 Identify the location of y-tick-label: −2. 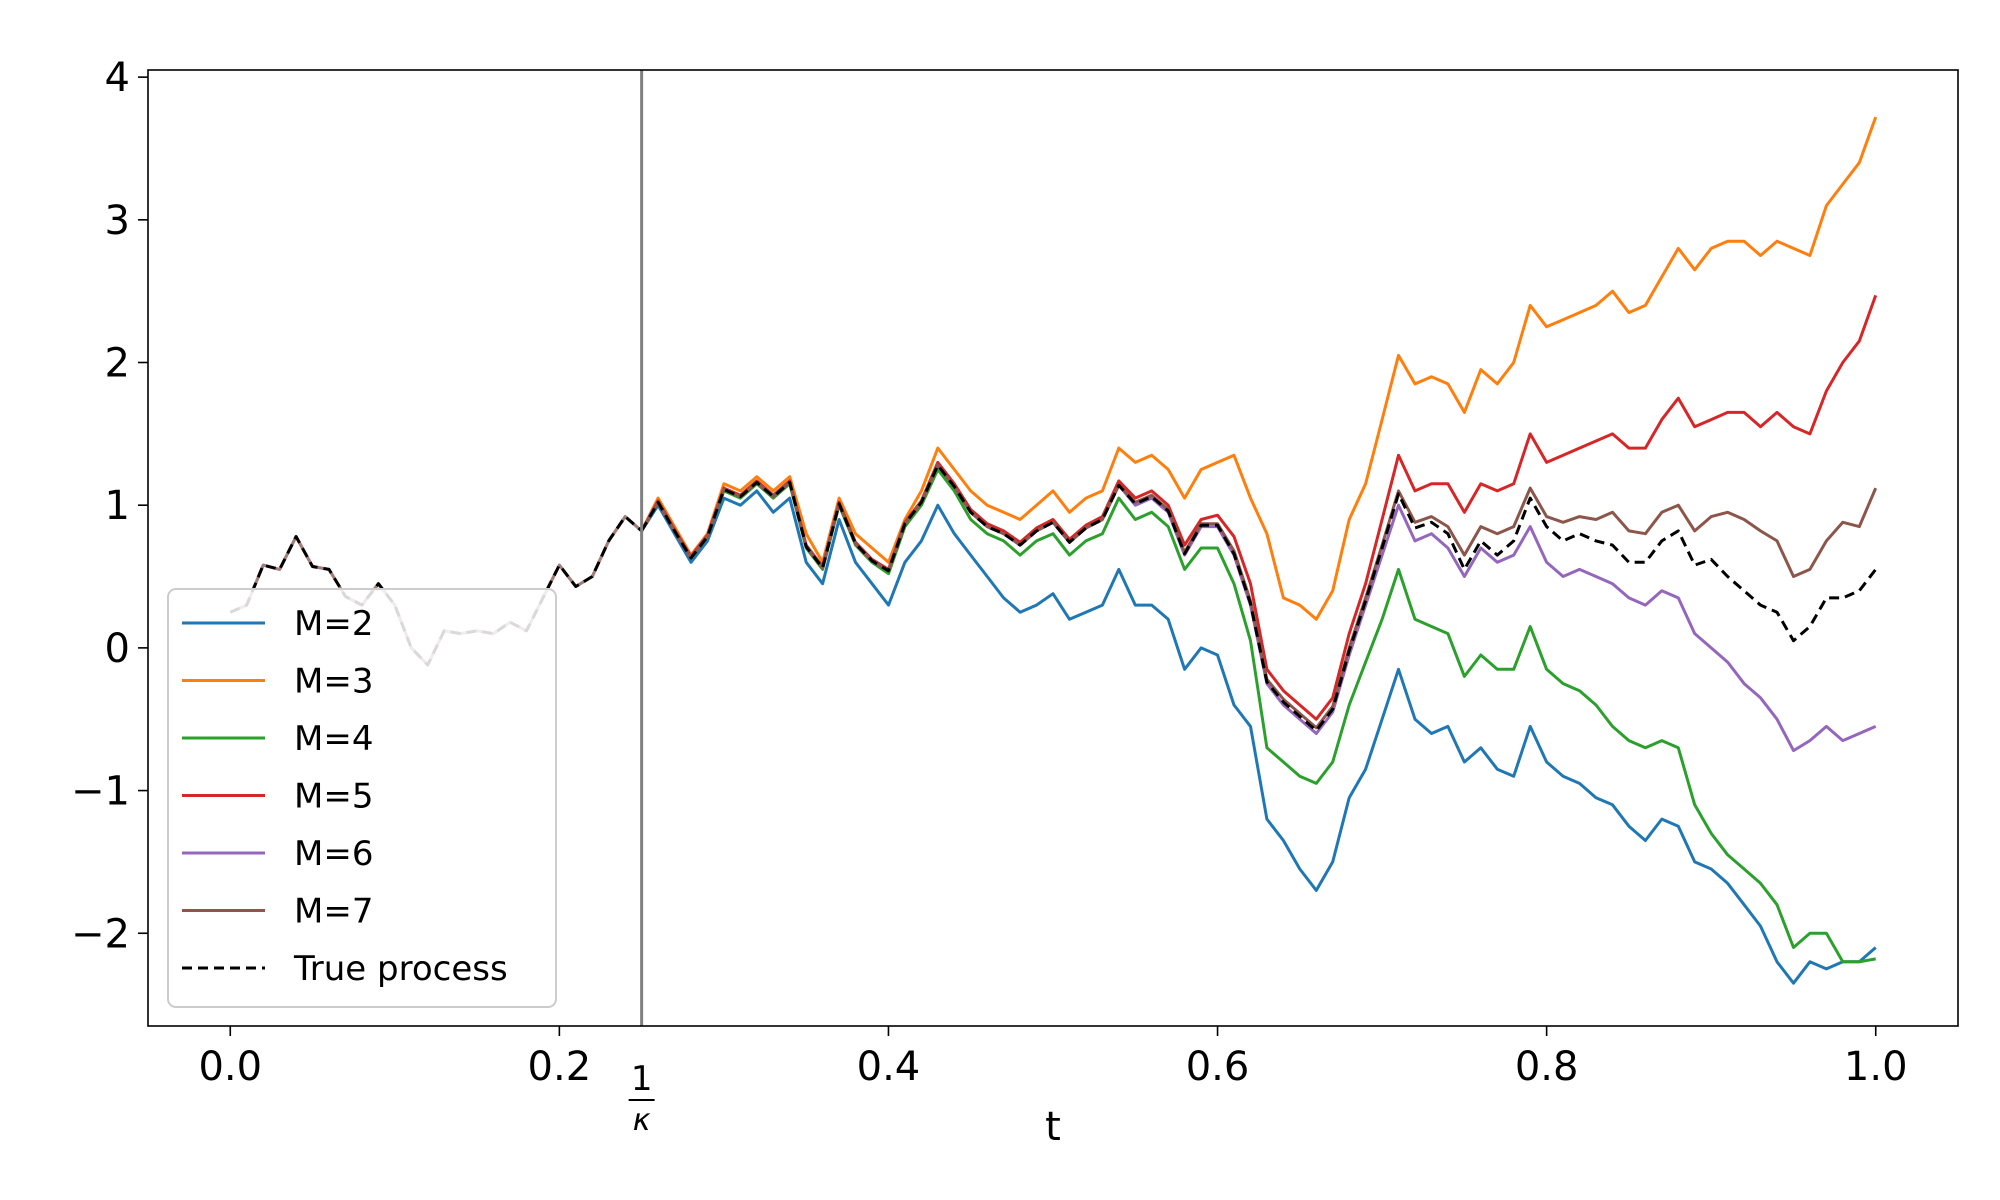
(100, 934).